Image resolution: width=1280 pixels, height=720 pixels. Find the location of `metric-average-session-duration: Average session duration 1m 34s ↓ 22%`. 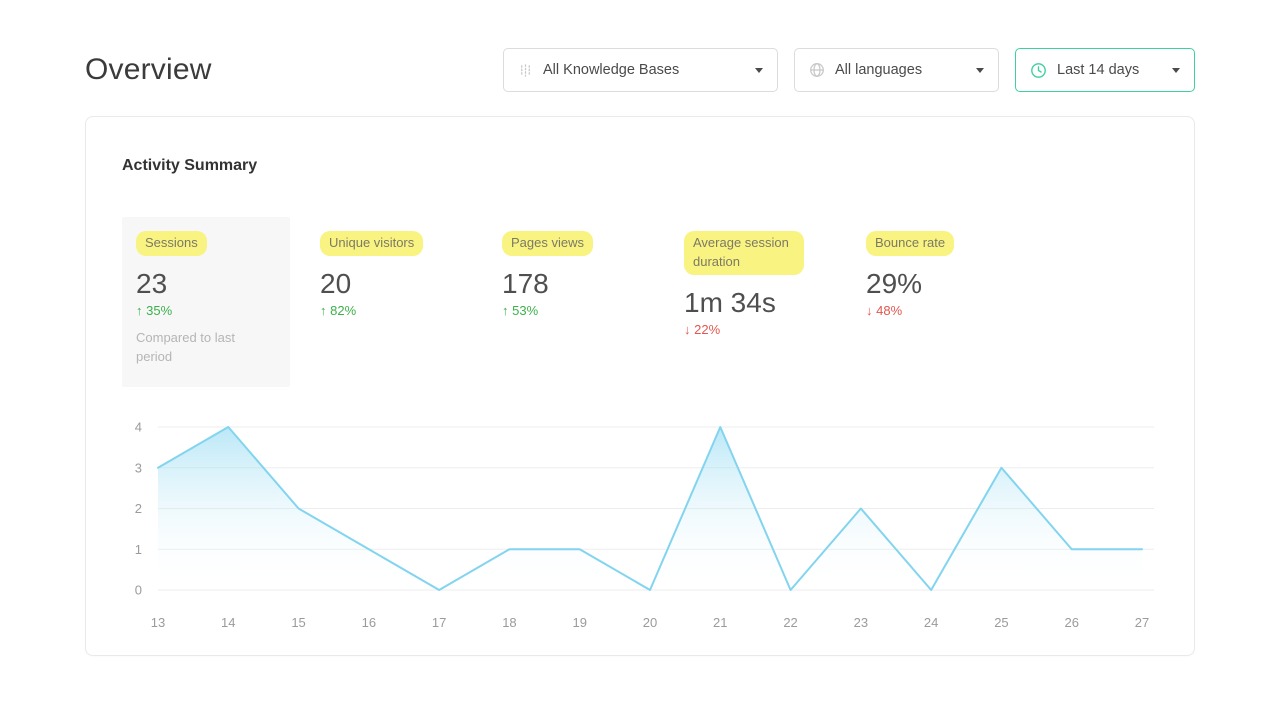

metric-average-session-duration: Average session duration 1m 34s ↓ 22% is located at coordinates (775, 277).